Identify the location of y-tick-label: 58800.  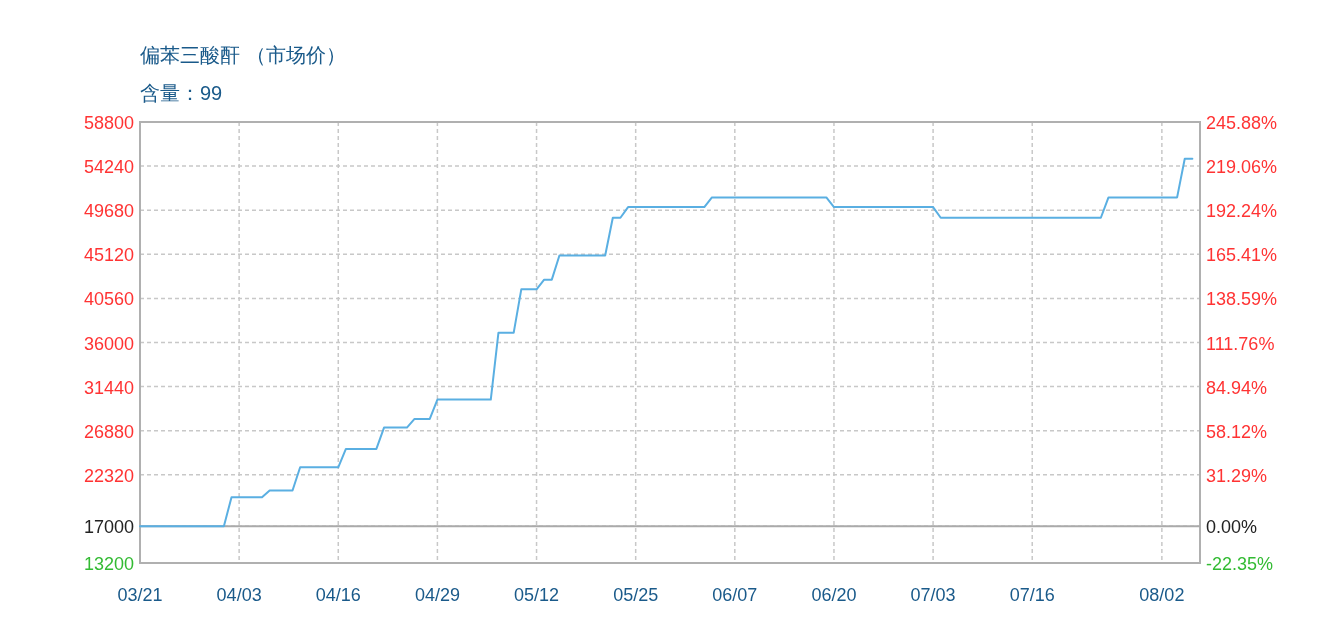
(108, 123).